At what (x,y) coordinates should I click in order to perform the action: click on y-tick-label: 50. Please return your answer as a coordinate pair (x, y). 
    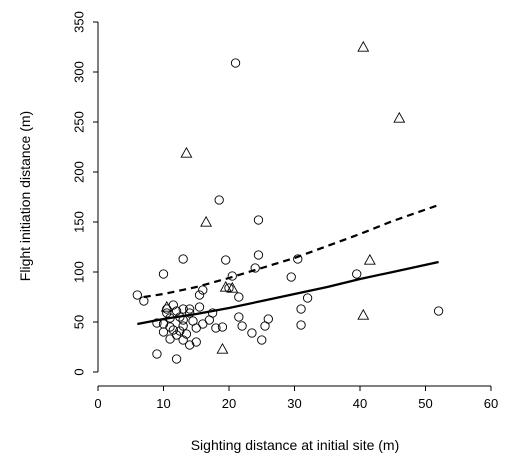
    Looking at the image, I should click on (78, 322).